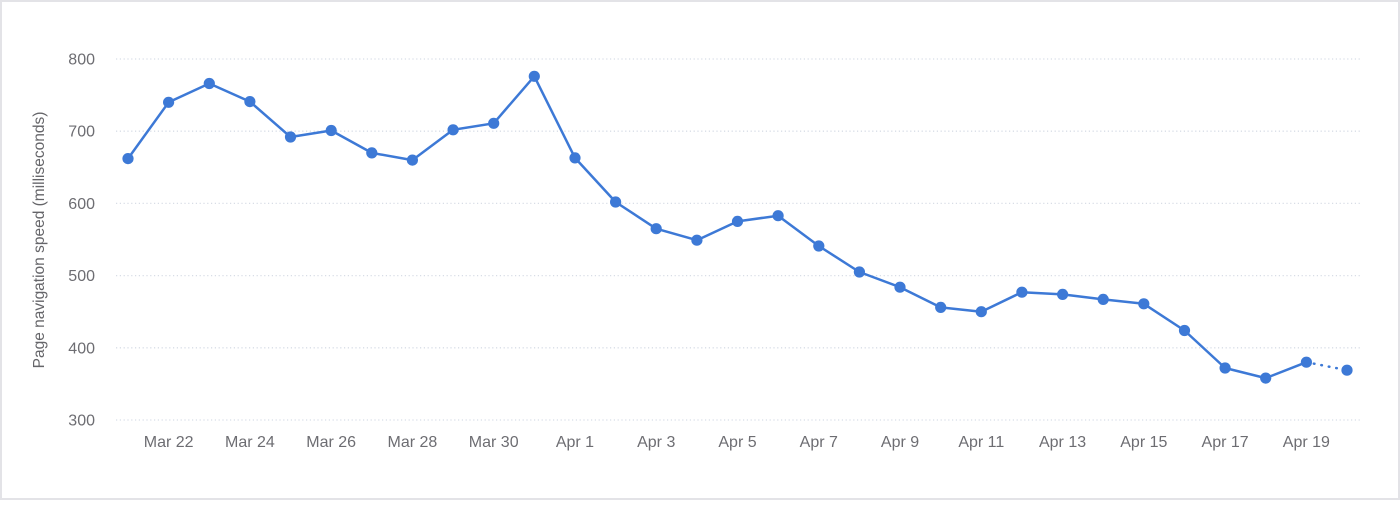  I want to click on x-tick-label: Mar 22, so click(169, 442).